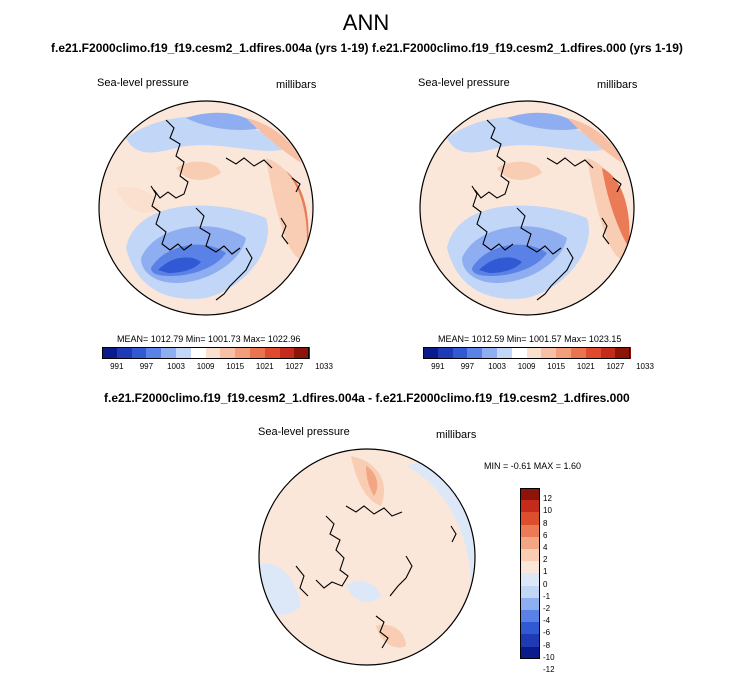 The height and width of the screenshot is (674, 732). I want to click on panel2-units-label: millibars, so click(617, 85).